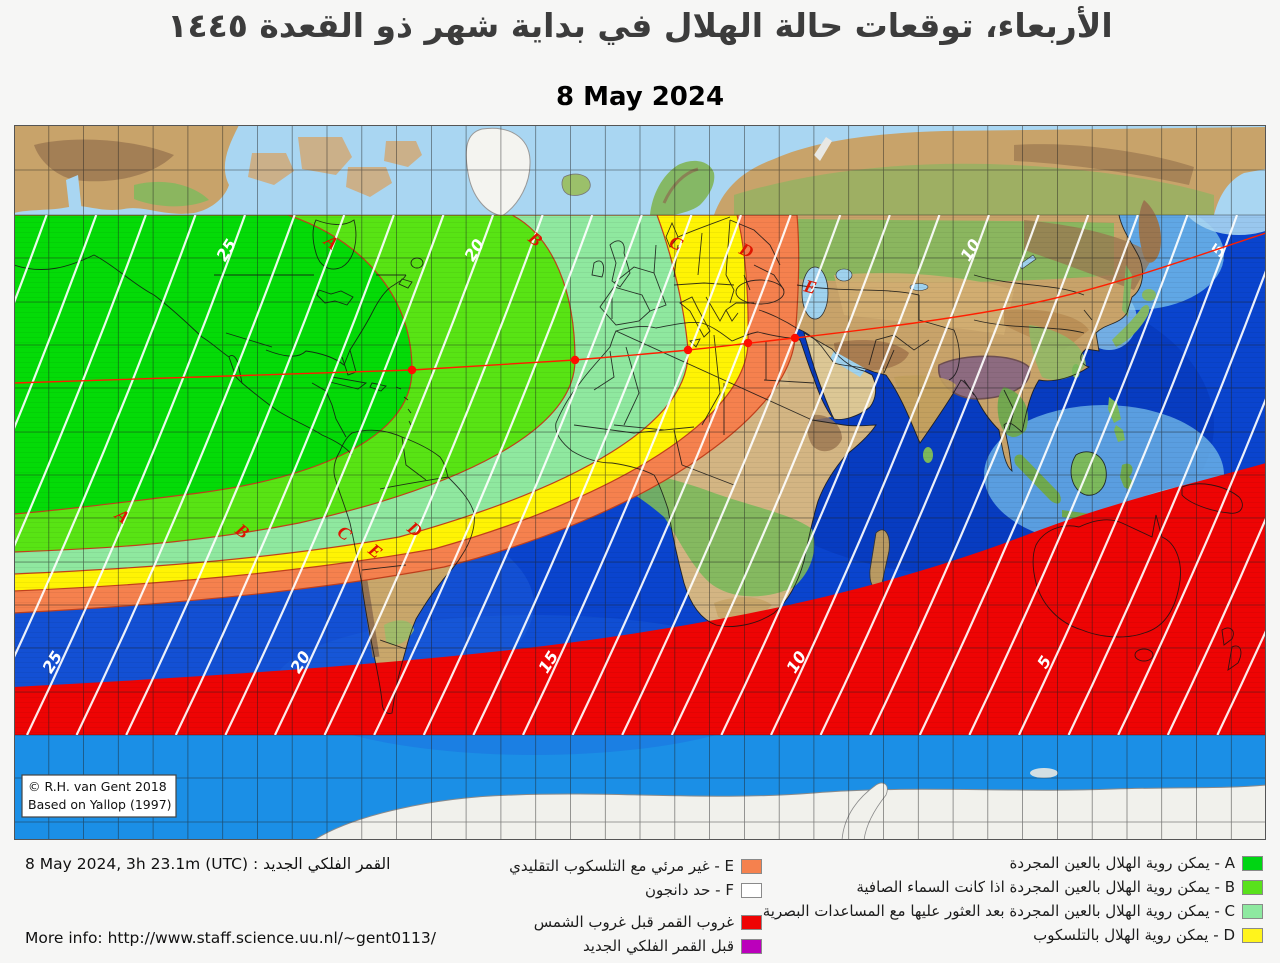  I want to click on date-subtitle: 8 May 2024, so click(640, 97).